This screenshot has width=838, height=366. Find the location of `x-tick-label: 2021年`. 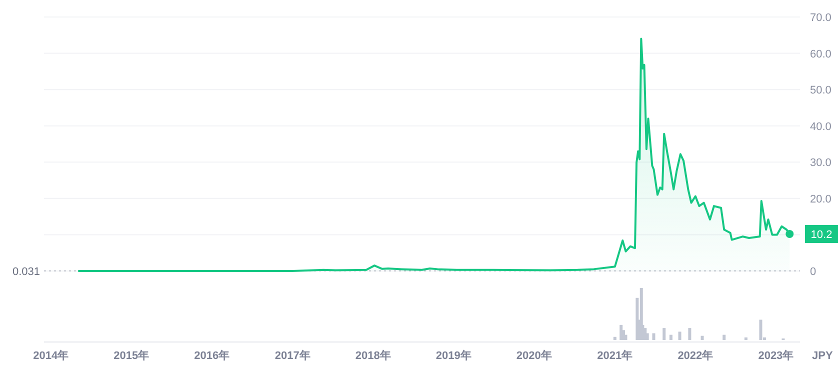

x-tick-label: 2021年 is located at coordinates (615, 355).